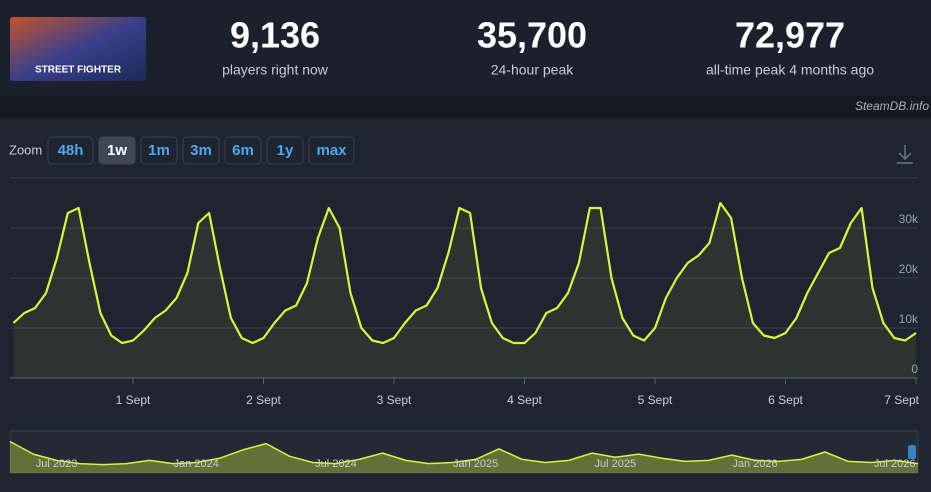  I want to click on y-tick-label: 20k, so click(909, 269).